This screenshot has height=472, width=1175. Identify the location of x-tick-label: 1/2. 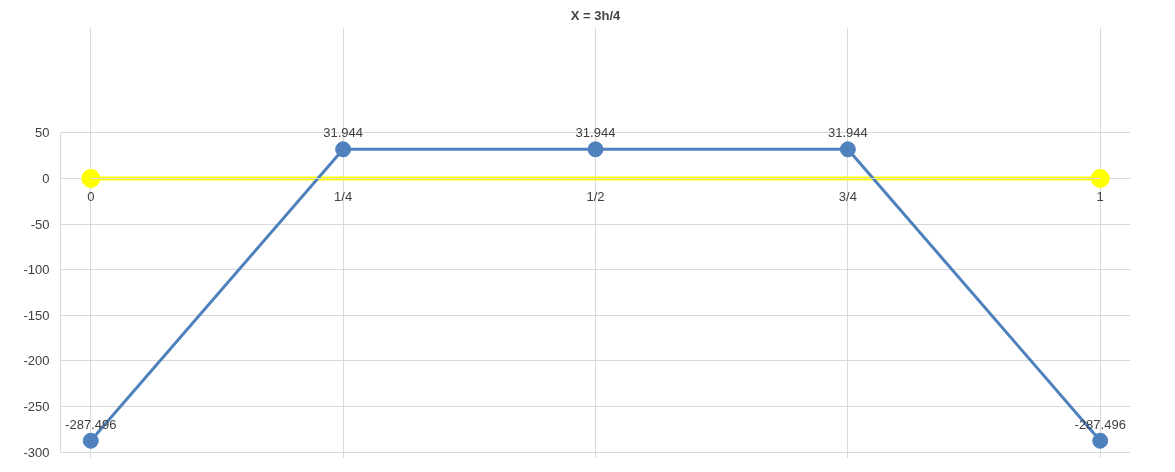
(595, 197).